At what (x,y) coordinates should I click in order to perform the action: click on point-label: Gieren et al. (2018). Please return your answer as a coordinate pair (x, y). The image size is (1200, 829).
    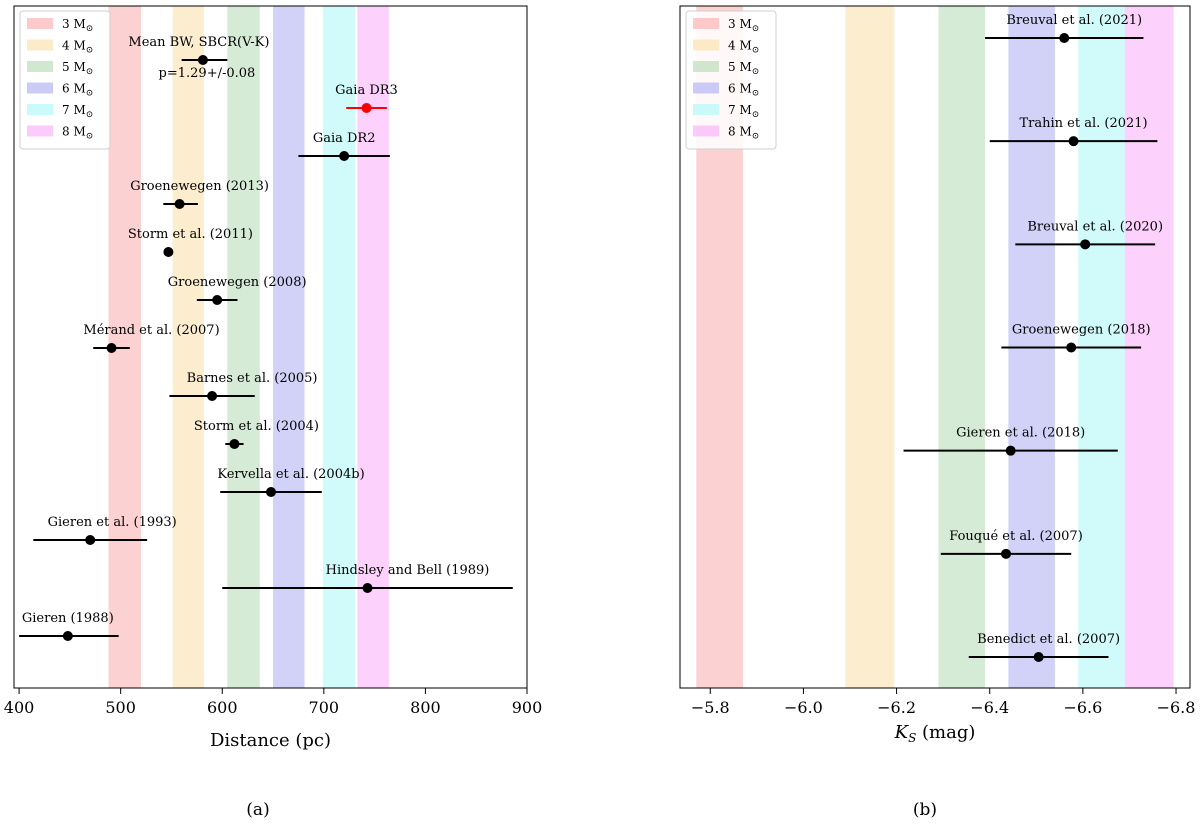
    Looking at the image, I should click on (1020, 433).